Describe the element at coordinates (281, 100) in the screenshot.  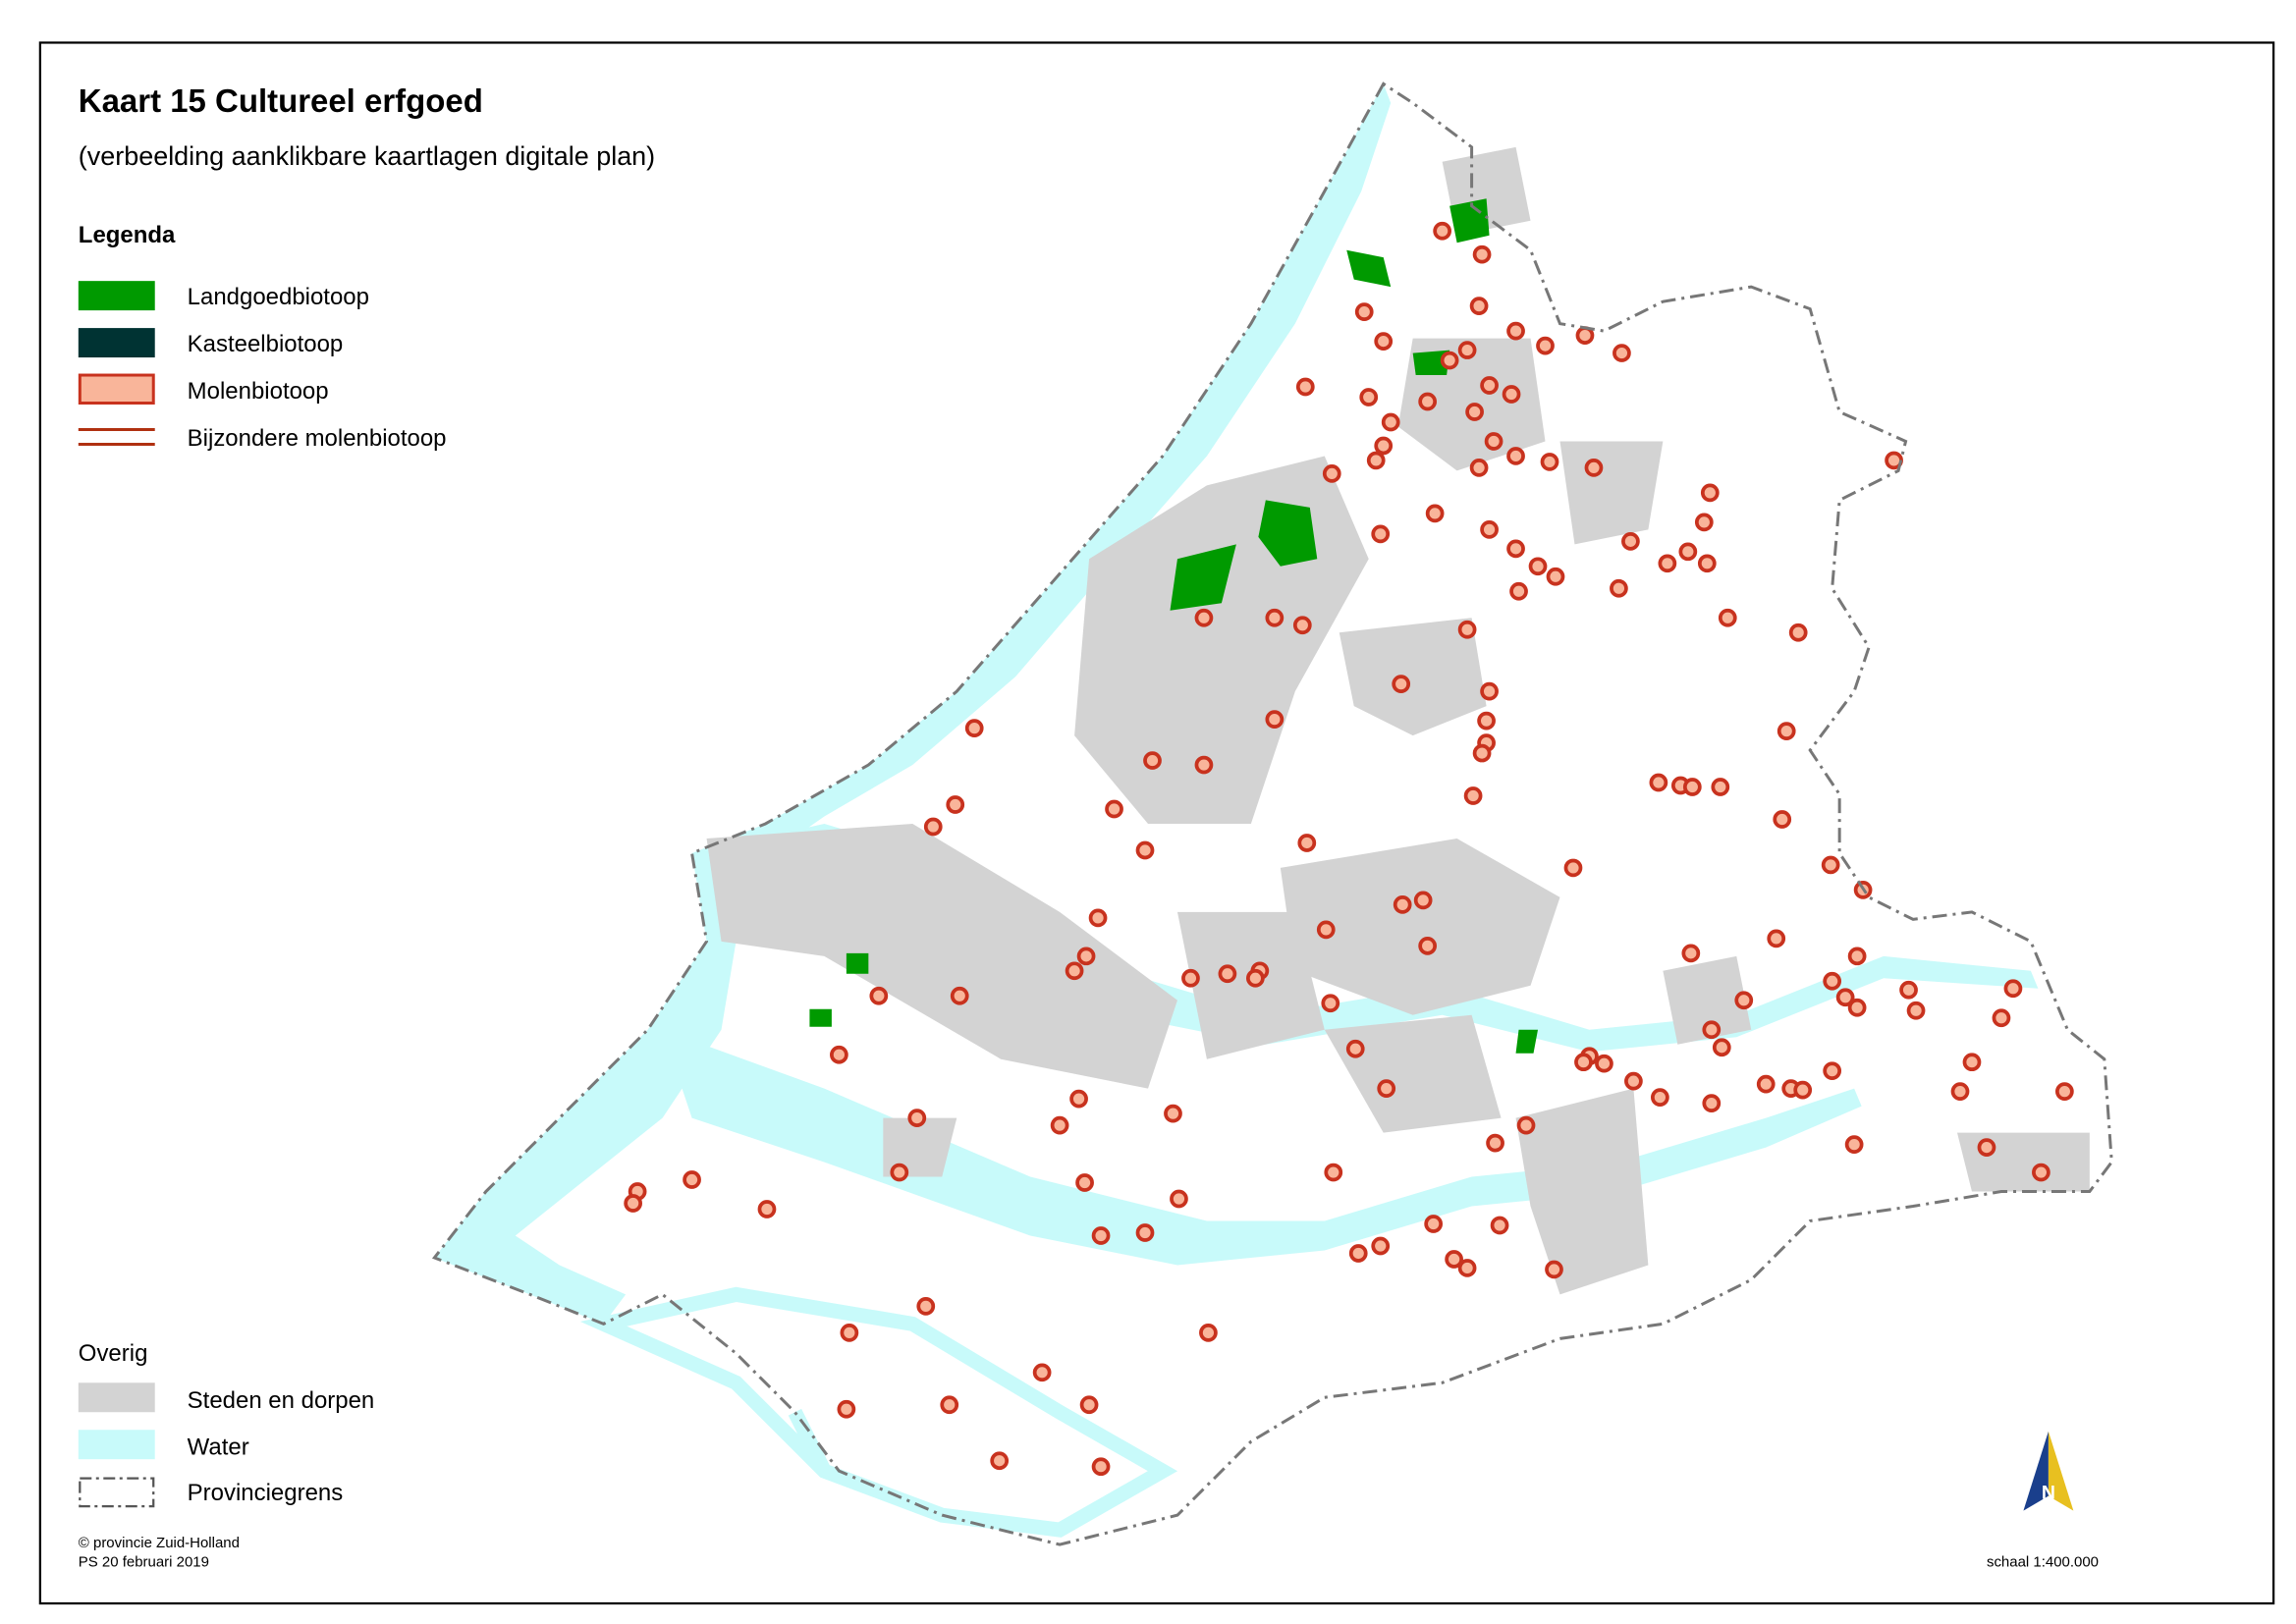
I see `title: Kaart 15 Cultureel erfgoed` at that location.